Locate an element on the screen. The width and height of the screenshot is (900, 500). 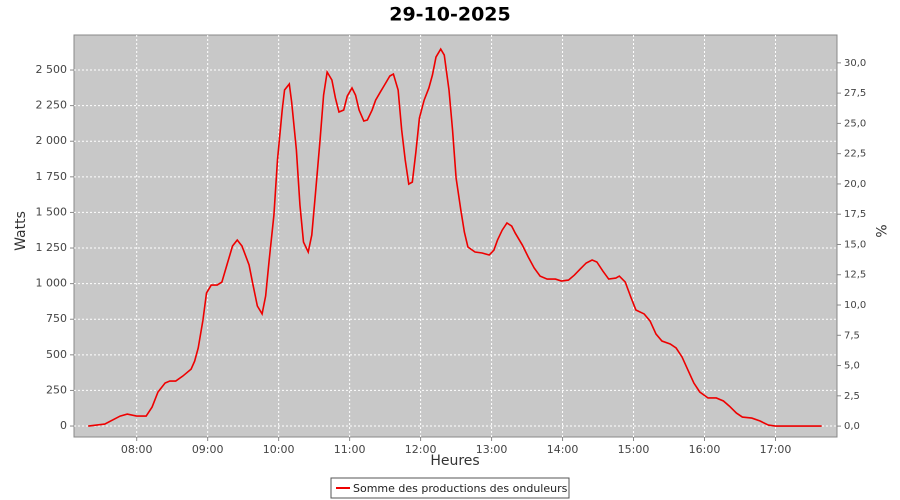
y-axis-label: Watts is located at coordinates (21, 231).